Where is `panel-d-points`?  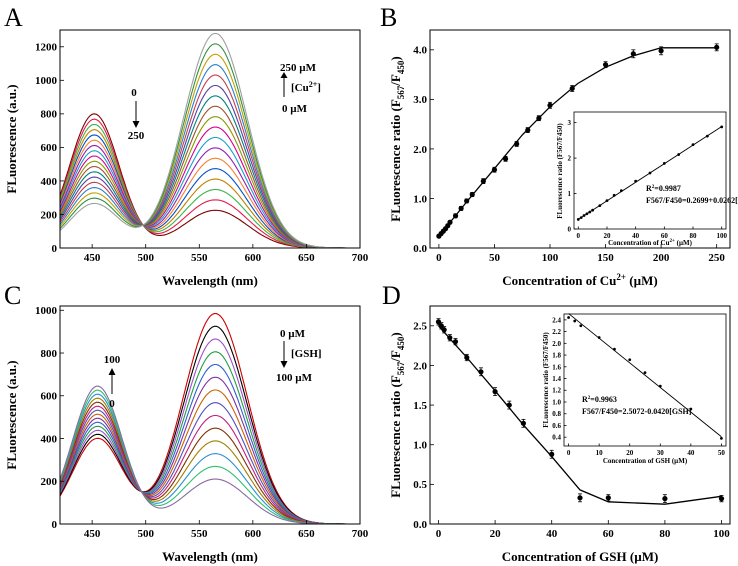
panel-d-points is located at coordinates (580, 410).